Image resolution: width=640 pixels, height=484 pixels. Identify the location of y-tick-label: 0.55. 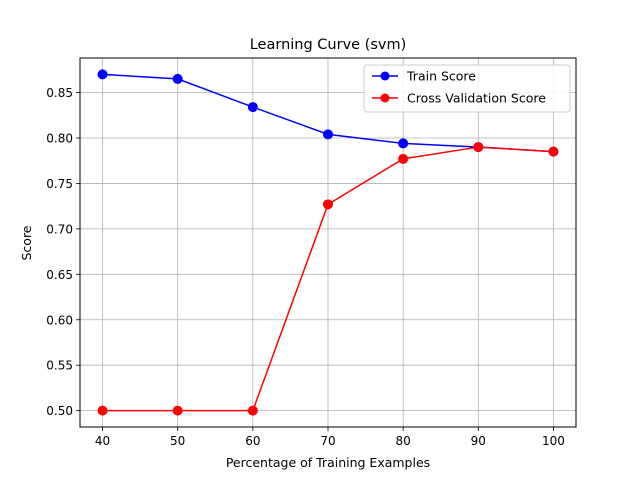
(59, 366).